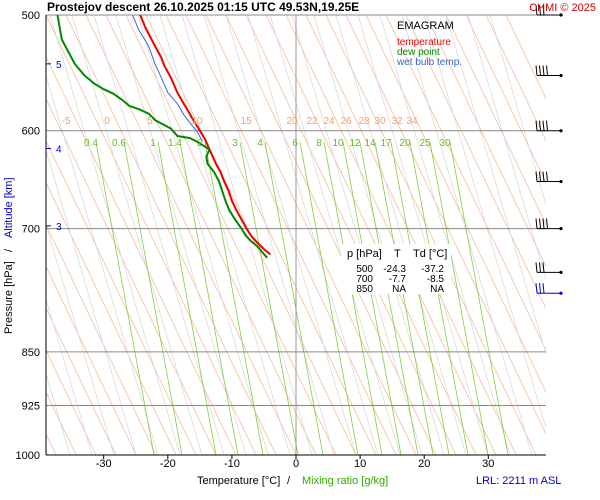 The height and width of the screenshot is (500, 600). Describe the element at coordinates (107, 121) in the screenshot. I see `dry-adiabat-label: 0` at that location.